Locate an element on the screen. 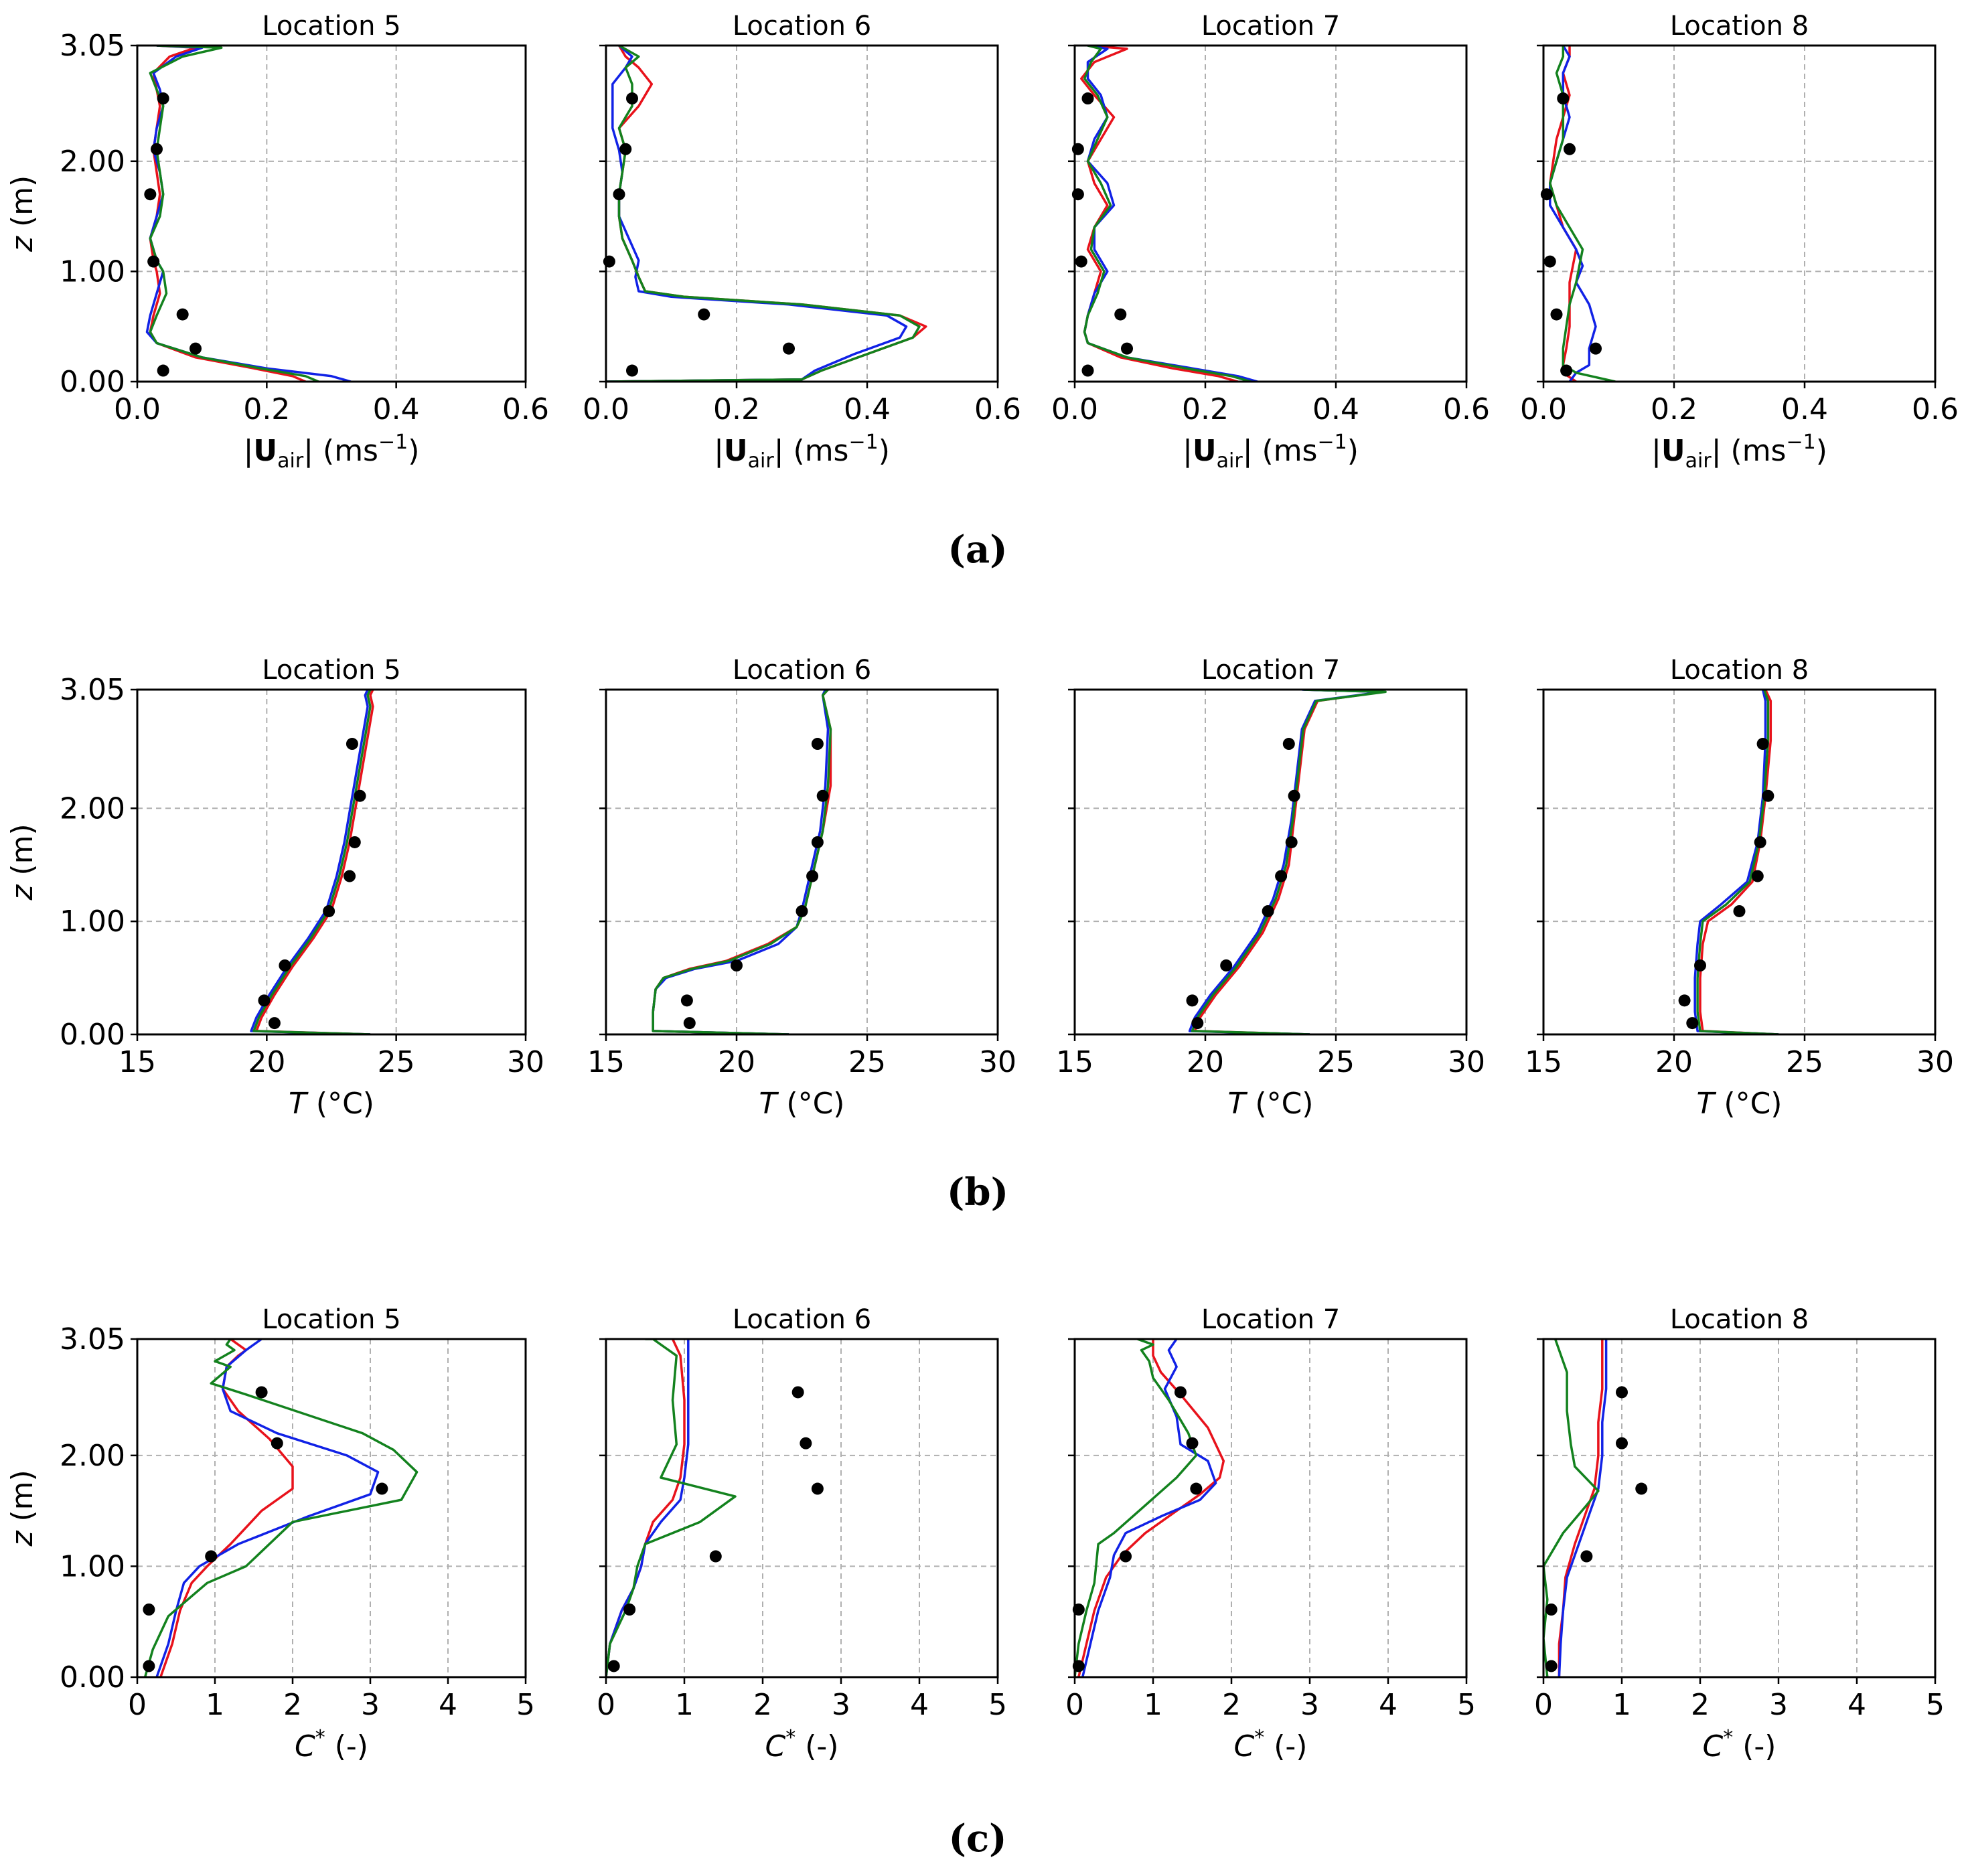 The height and width of the screenshot is (1876, 1968). y-tick-label: 0.00 is located at coordinates (92, 1035).